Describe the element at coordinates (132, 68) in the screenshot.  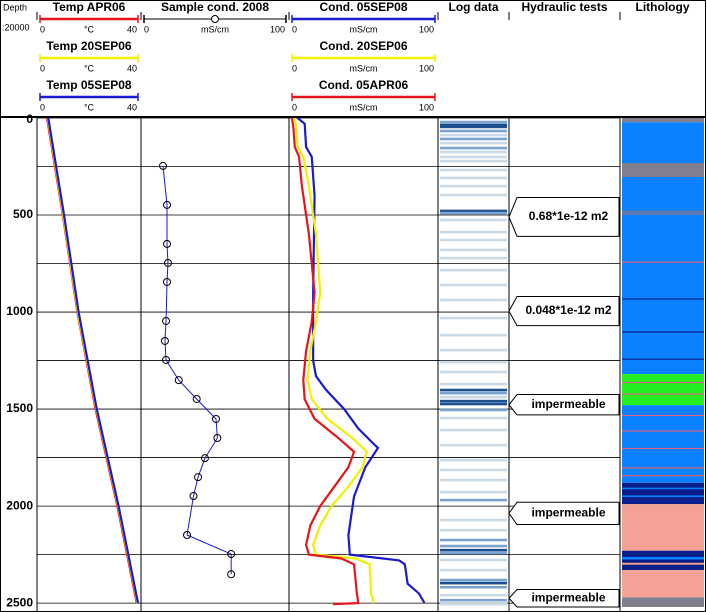
I see `scale-max: 40` at that location.